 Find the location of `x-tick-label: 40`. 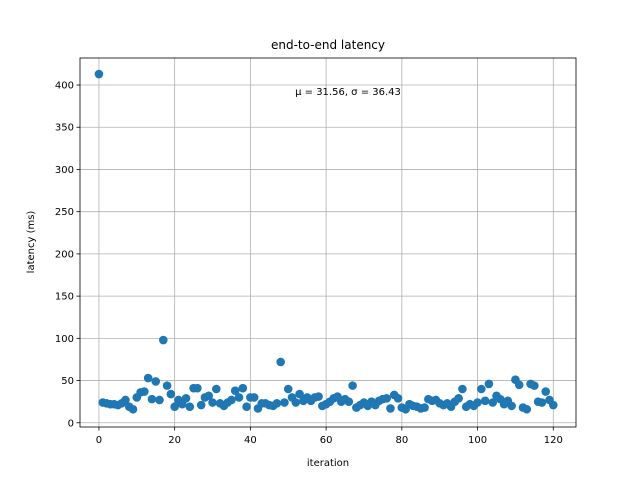

x-tick-label: 40 is located at coordinates (250, 440).